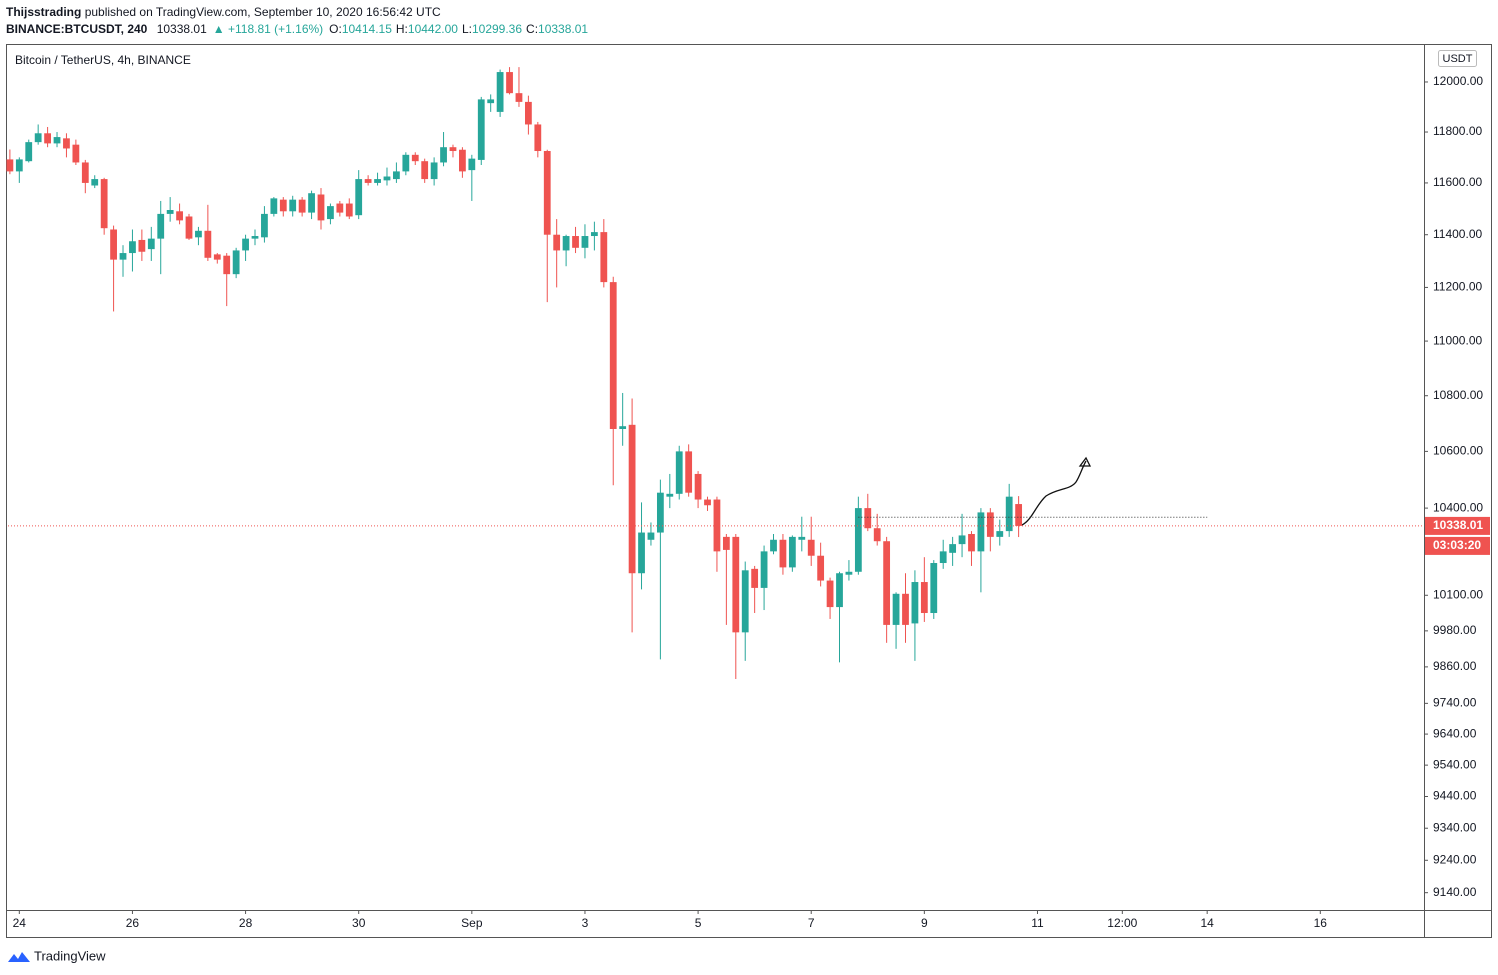  Describe the element at coordinates (1457, 287) in the screenshot. I see `y-tick-label: 11200.00` at that location.